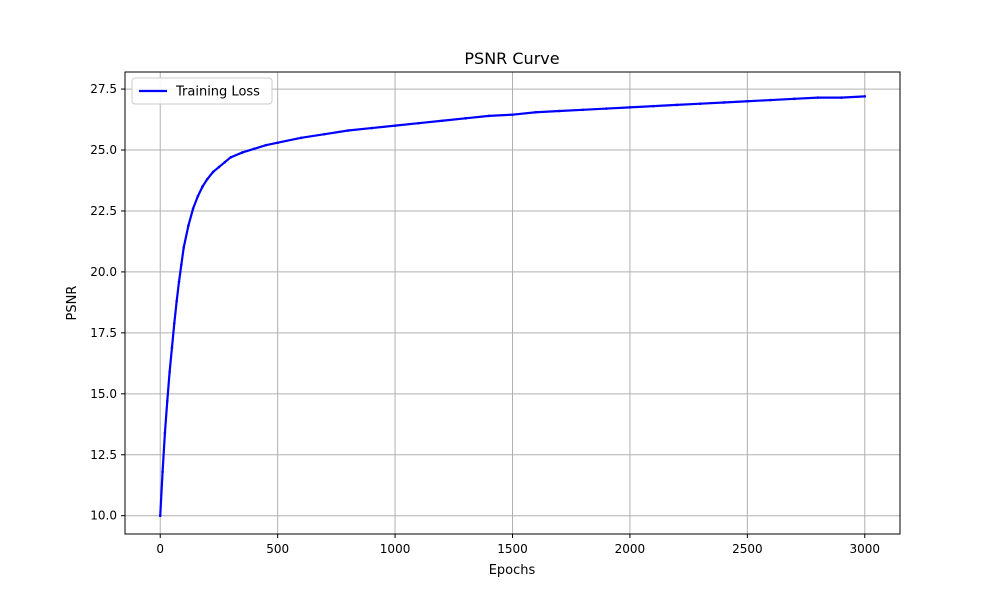  I want to click on x-tick-label: 500, so click(277, 549).